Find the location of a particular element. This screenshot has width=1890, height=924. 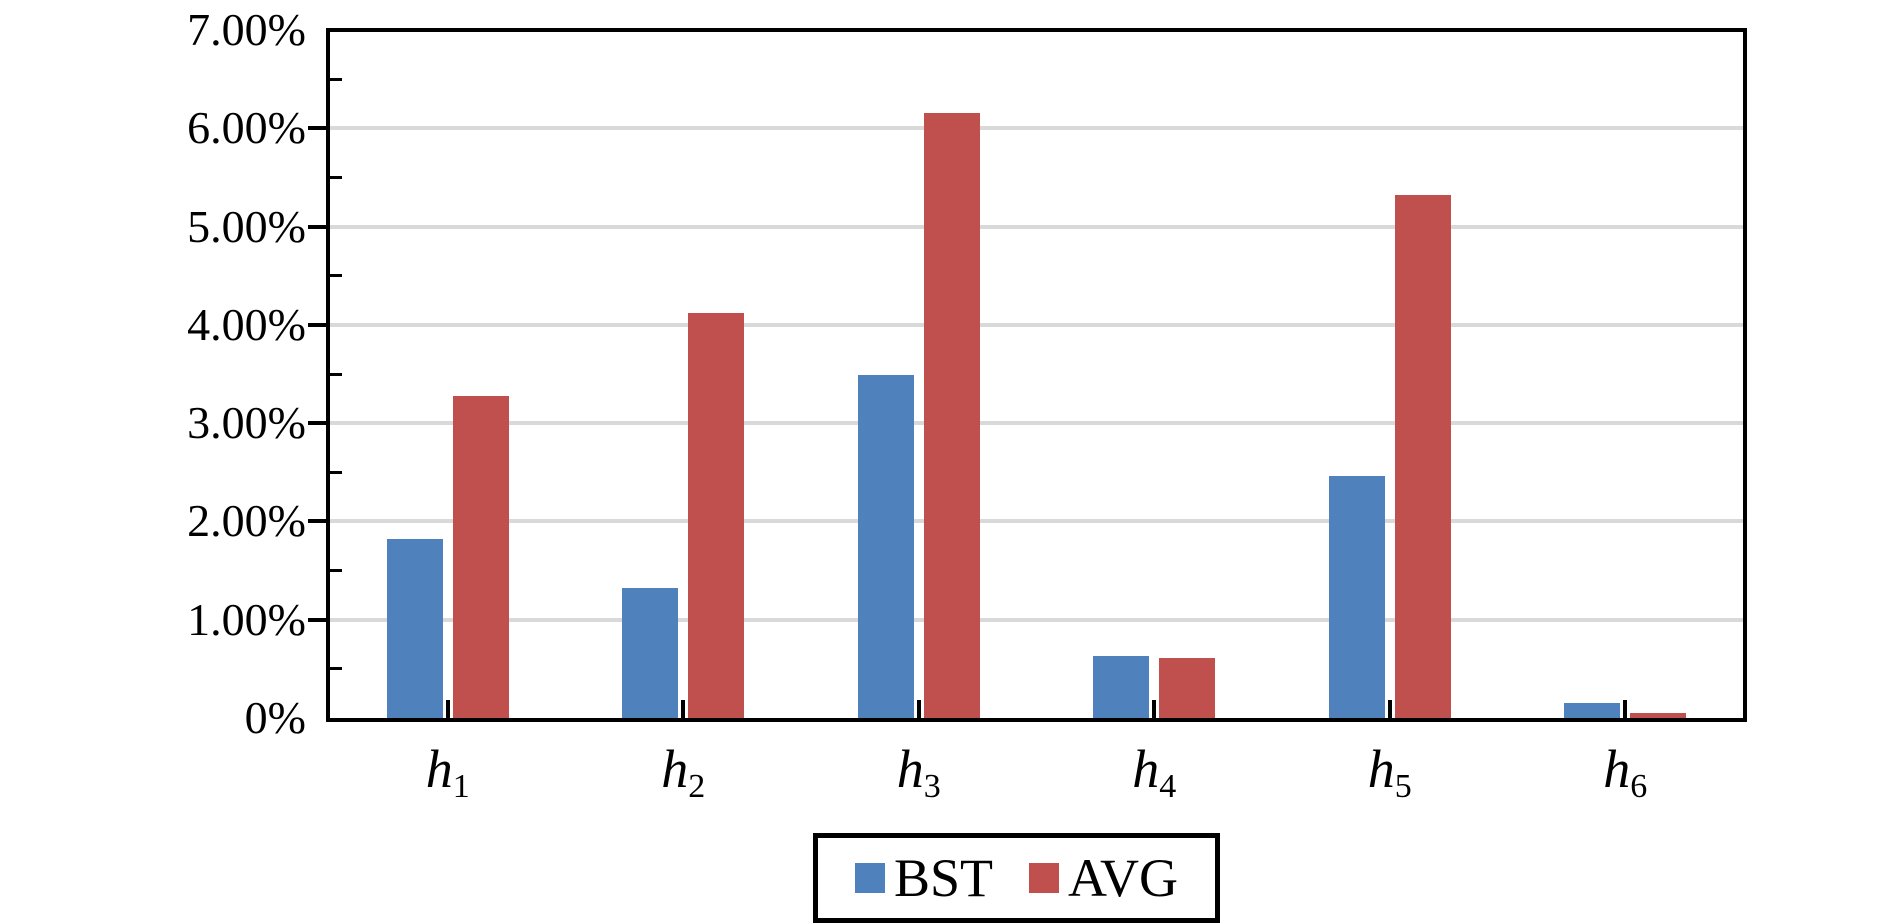

x-axis-category-label: h4 is located at coordinates (1154, 773).